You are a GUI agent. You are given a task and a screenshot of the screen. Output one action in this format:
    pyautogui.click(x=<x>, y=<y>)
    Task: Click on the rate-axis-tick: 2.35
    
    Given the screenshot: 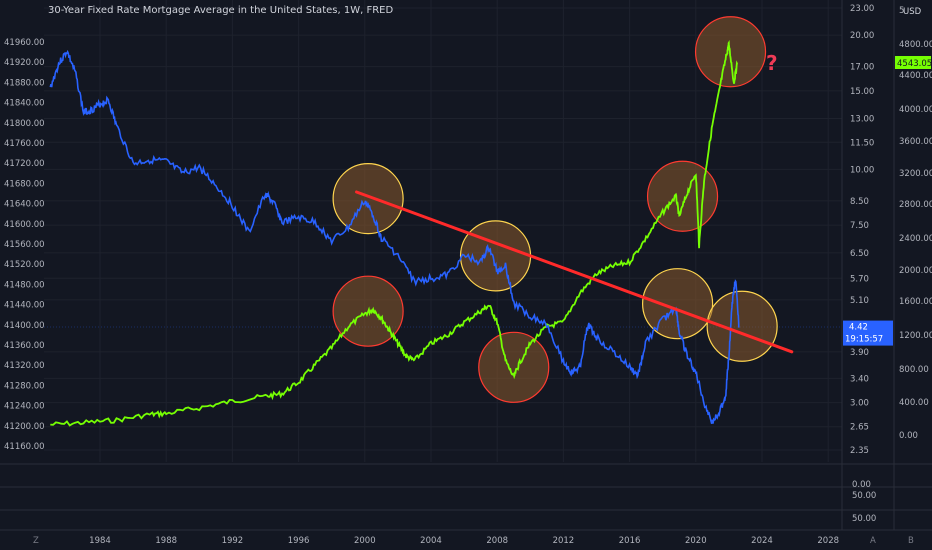 What is the action you would take?
    pyautogui.click(x=859, y=451)
    